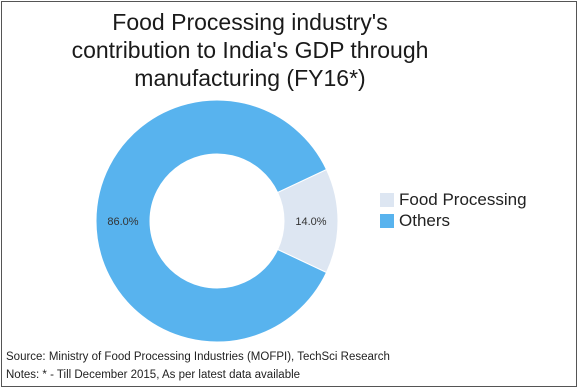 The height and width of the screenshot is (390, 580). Describe the element at coordinates (425, 220) in the screenshot. I see `legend-label-others: Others` at that location.